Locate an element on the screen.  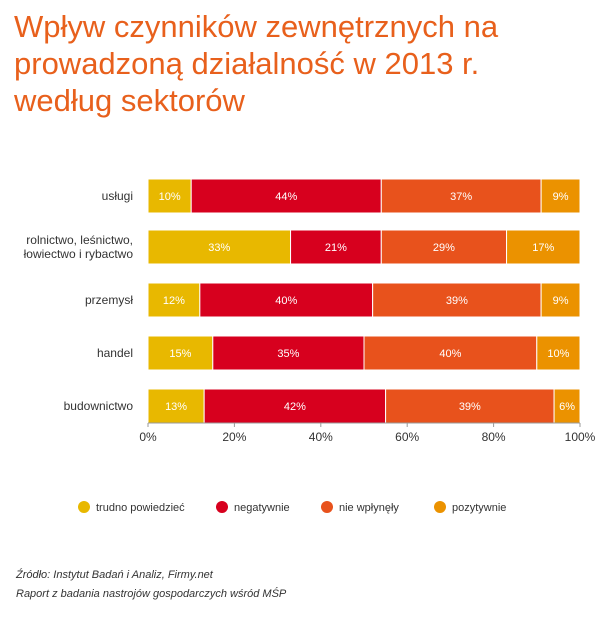
x-tick-label: 0% is located at coordinates (148, 437).